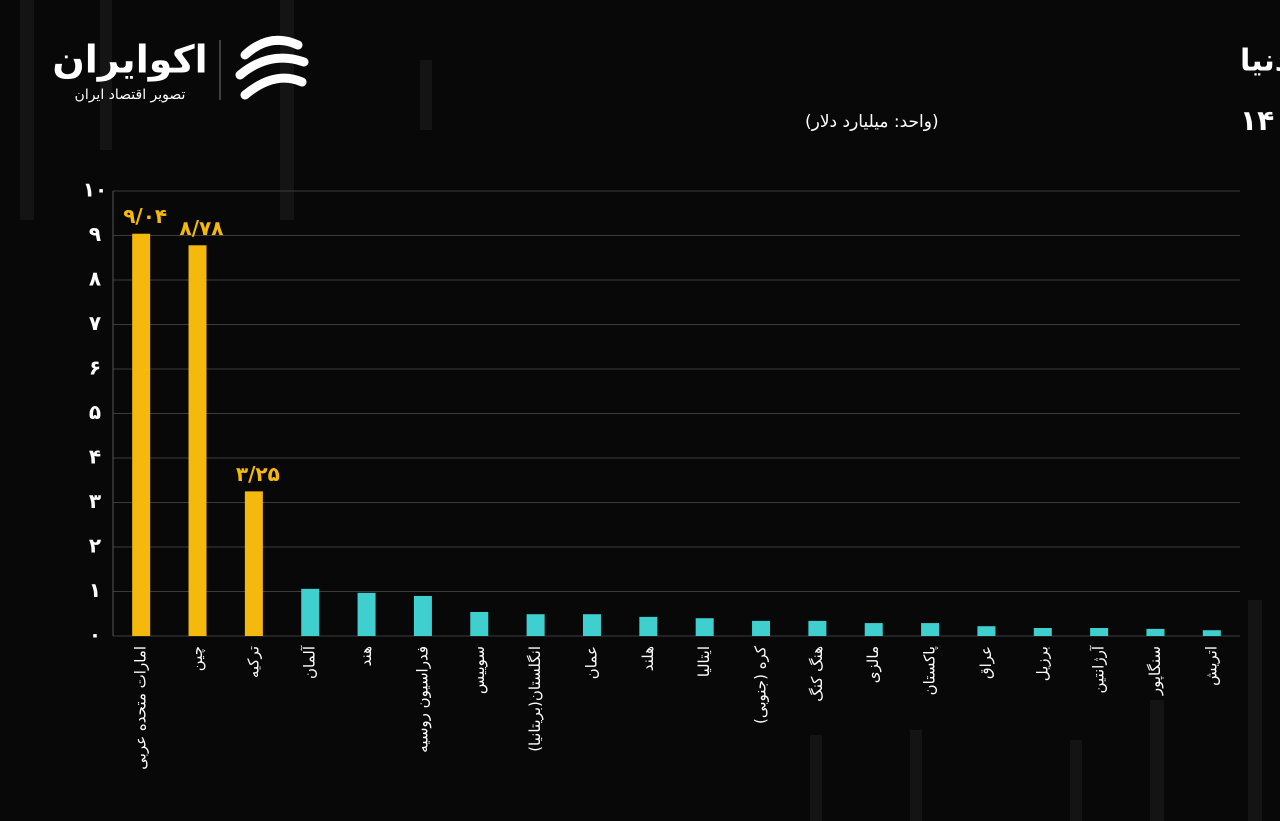 This screenshot has height=821, width=1280. Describe the element at coordinates (310, 662) in the screenshot. I see `x-tick-label: آلمان` at that location.